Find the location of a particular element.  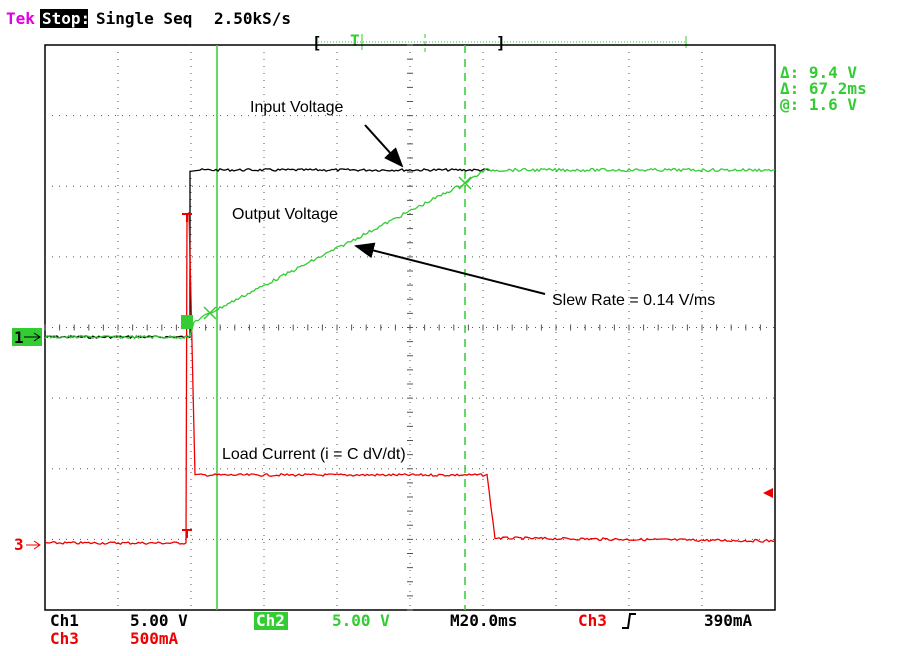

ch2-box is located at coordinates (271, 621).